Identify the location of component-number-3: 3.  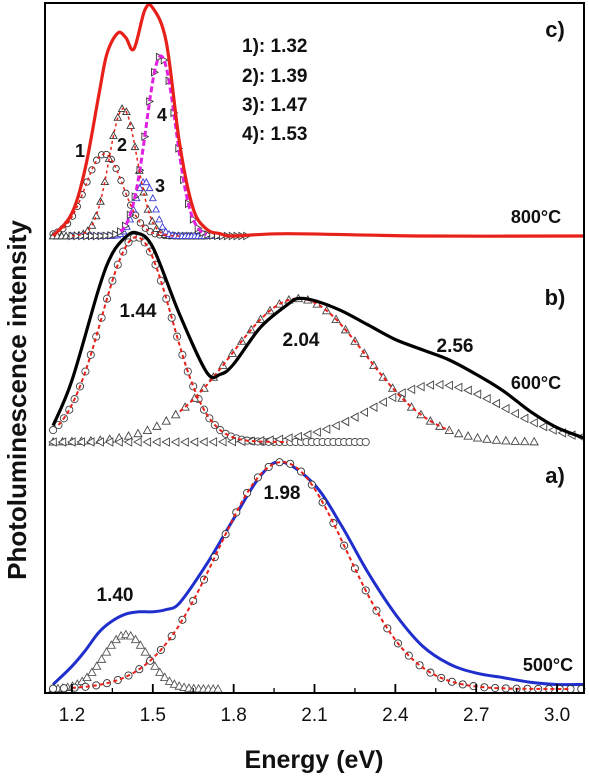
(160, 186).